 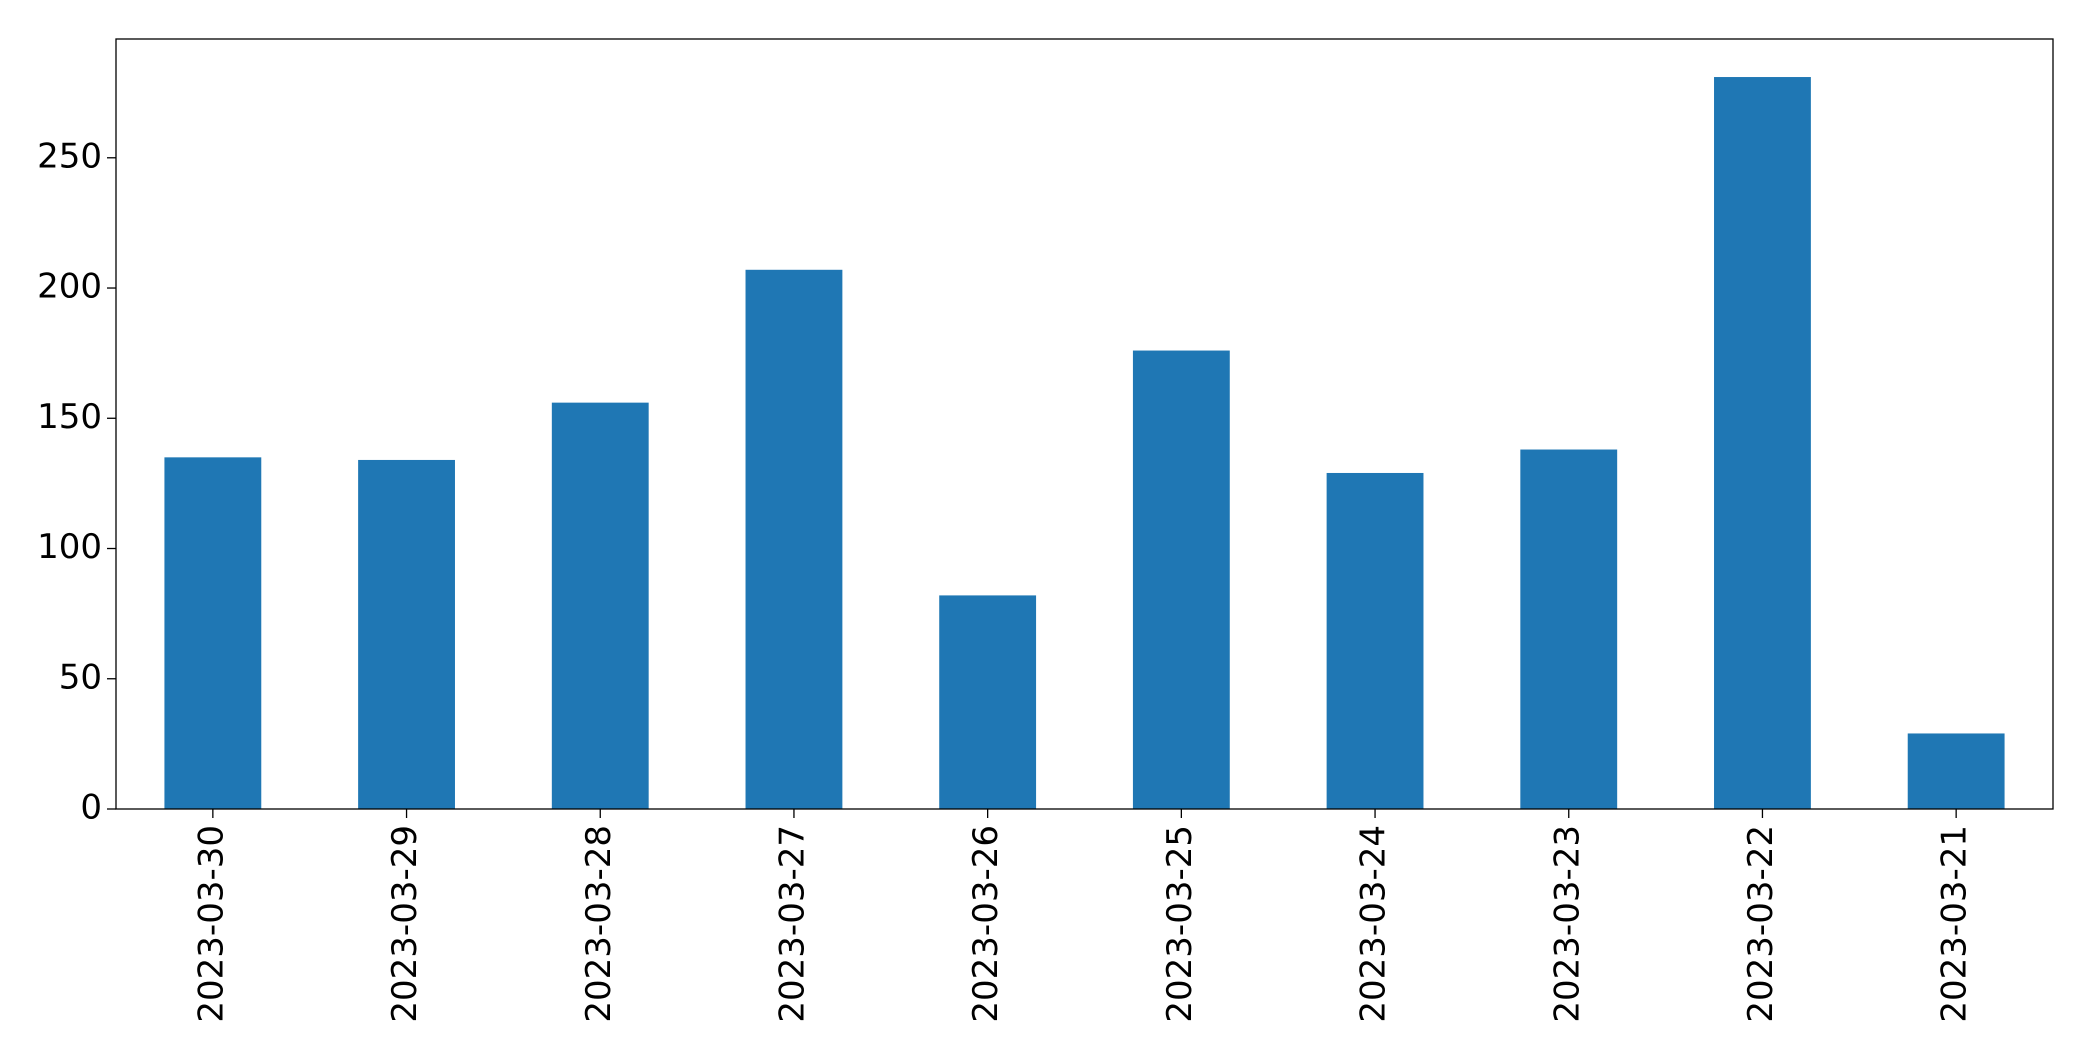 I want to click on y-tick-label: 50, so click(x=80, y=677).